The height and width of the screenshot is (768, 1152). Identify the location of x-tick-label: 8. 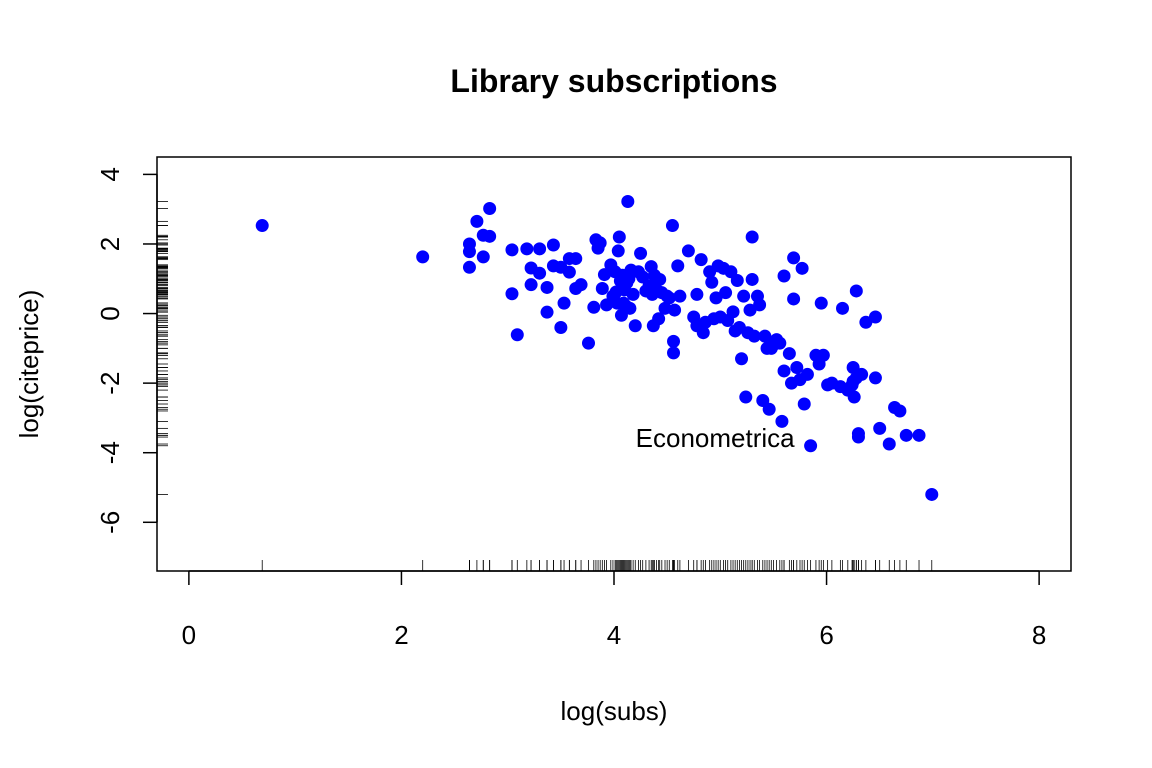
(1039, 635).